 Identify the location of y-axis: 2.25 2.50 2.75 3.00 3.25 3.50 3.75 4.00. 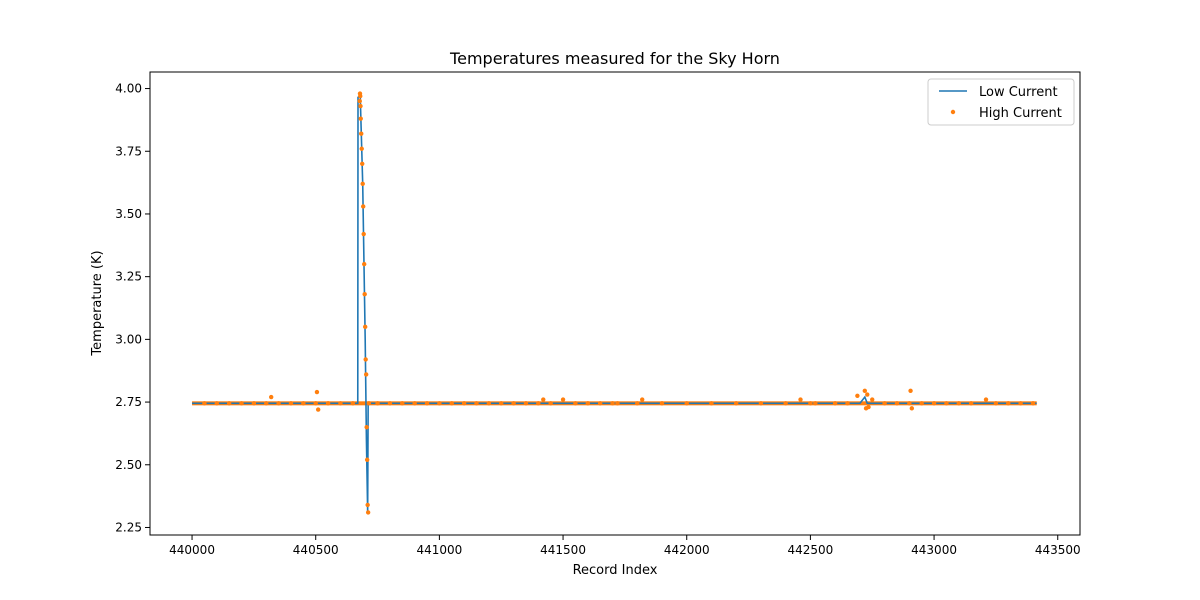
(132, 308).